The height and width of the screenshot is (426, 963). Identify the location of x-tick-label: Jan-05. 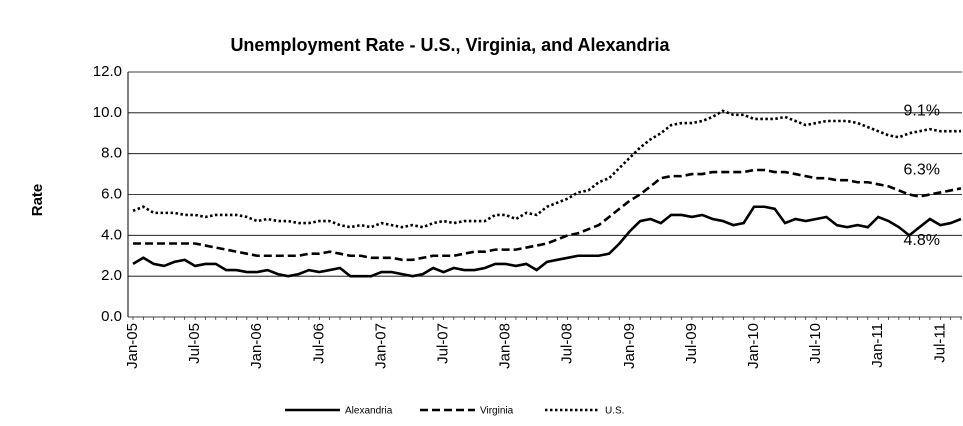
(132, 346).